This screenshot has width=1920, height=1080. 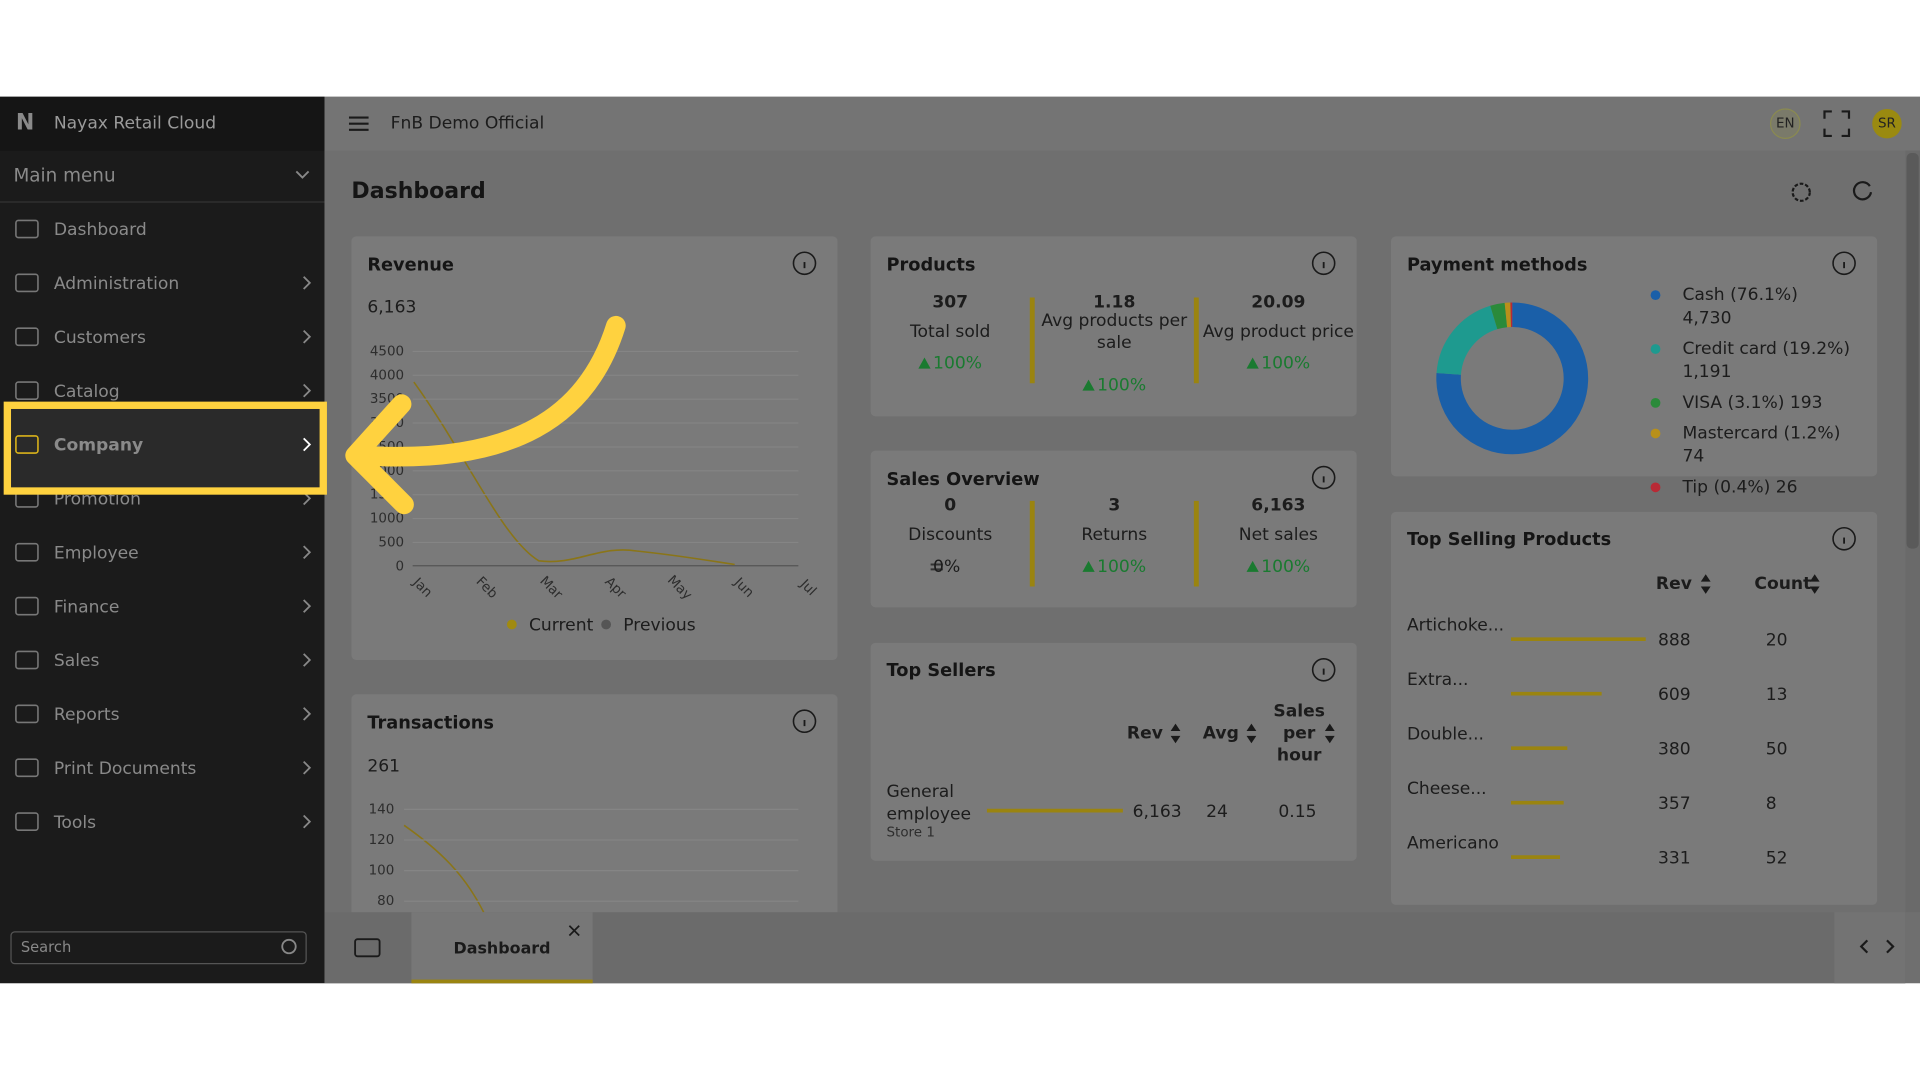 I want to click on sidebar, so click(x=162, y=540).